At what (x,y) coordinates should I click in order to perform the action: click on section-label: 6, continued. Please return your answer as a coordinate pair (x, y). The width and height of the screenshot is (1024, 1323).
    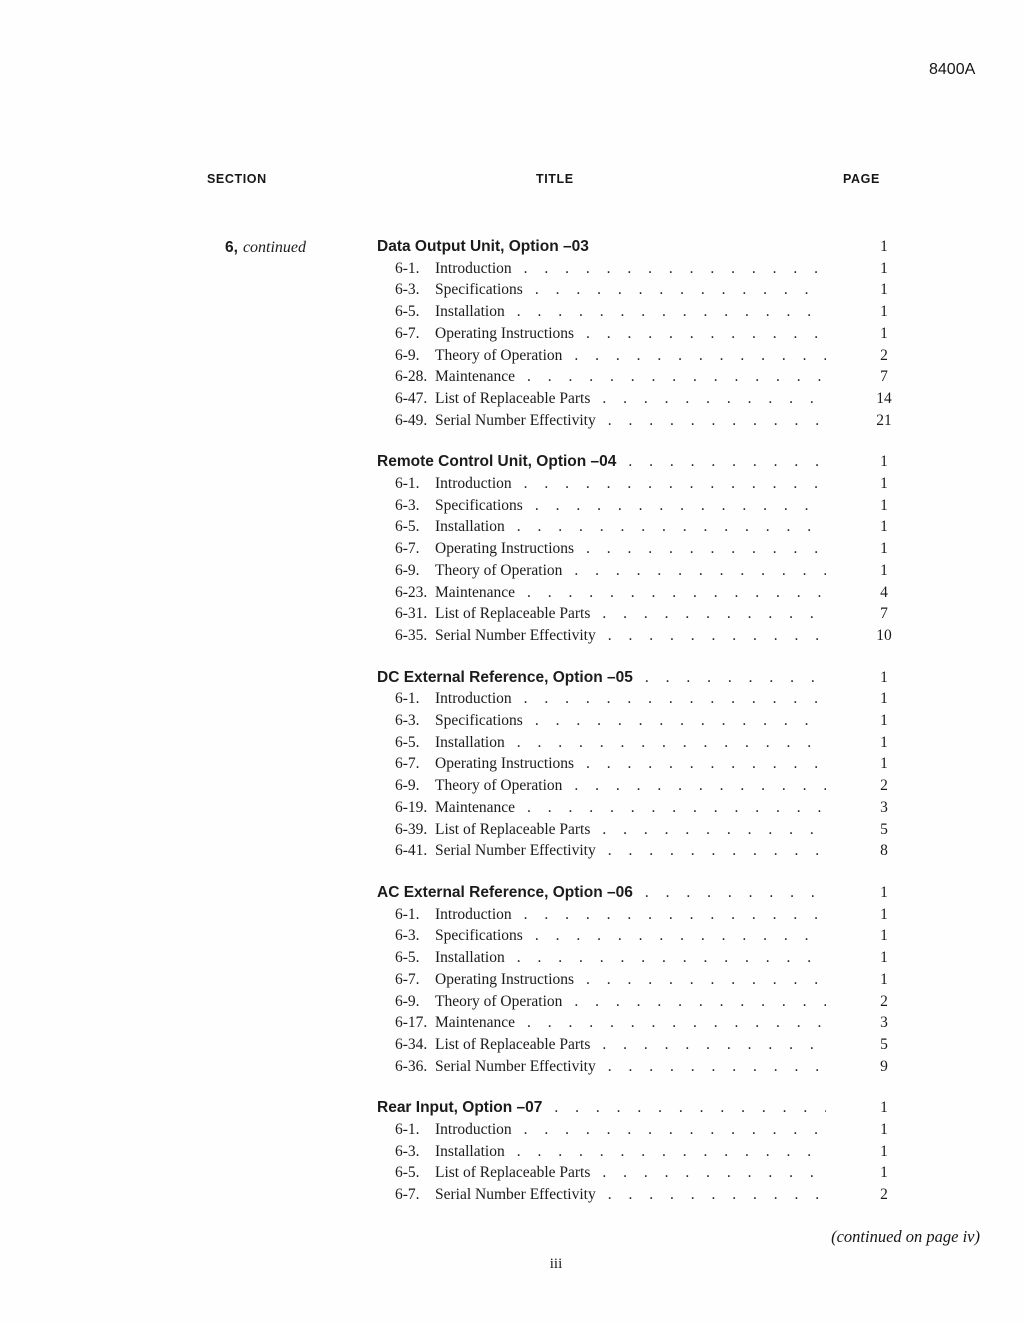
    Looking at the image, I should click on (265, 248).